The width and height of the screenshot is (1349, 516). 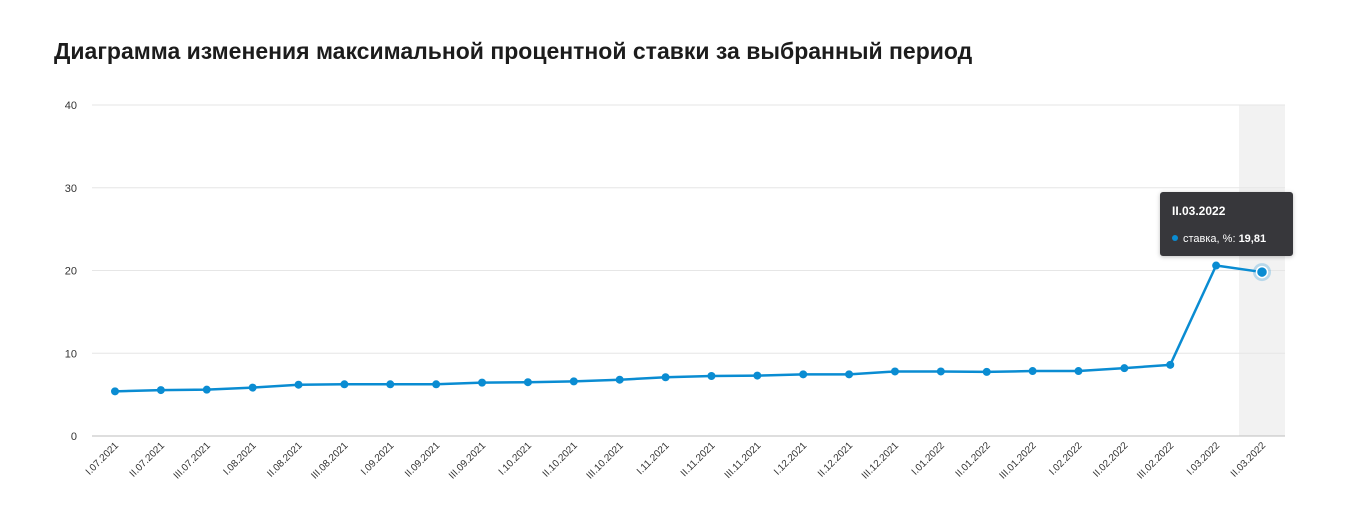 I want to click on x-tick-label: III.07.2021, so click(x=193, y=461).